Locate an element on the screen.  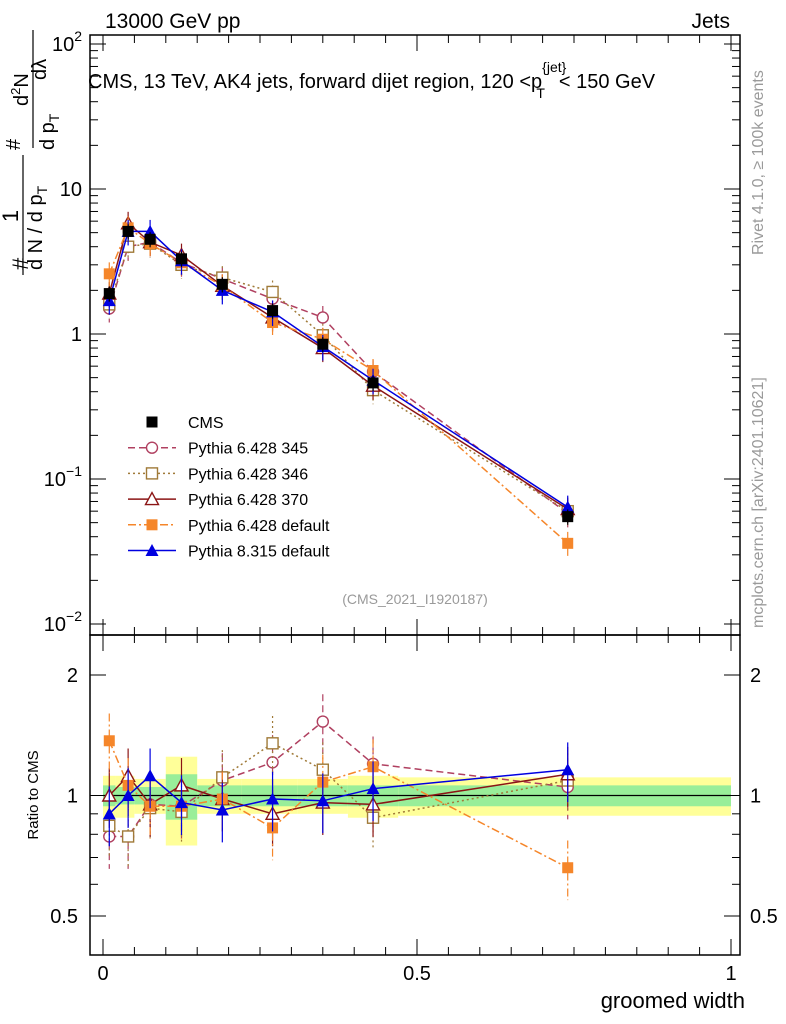
legend-entry: Pythia 6.428 370 is located at coordinates (218, 500).